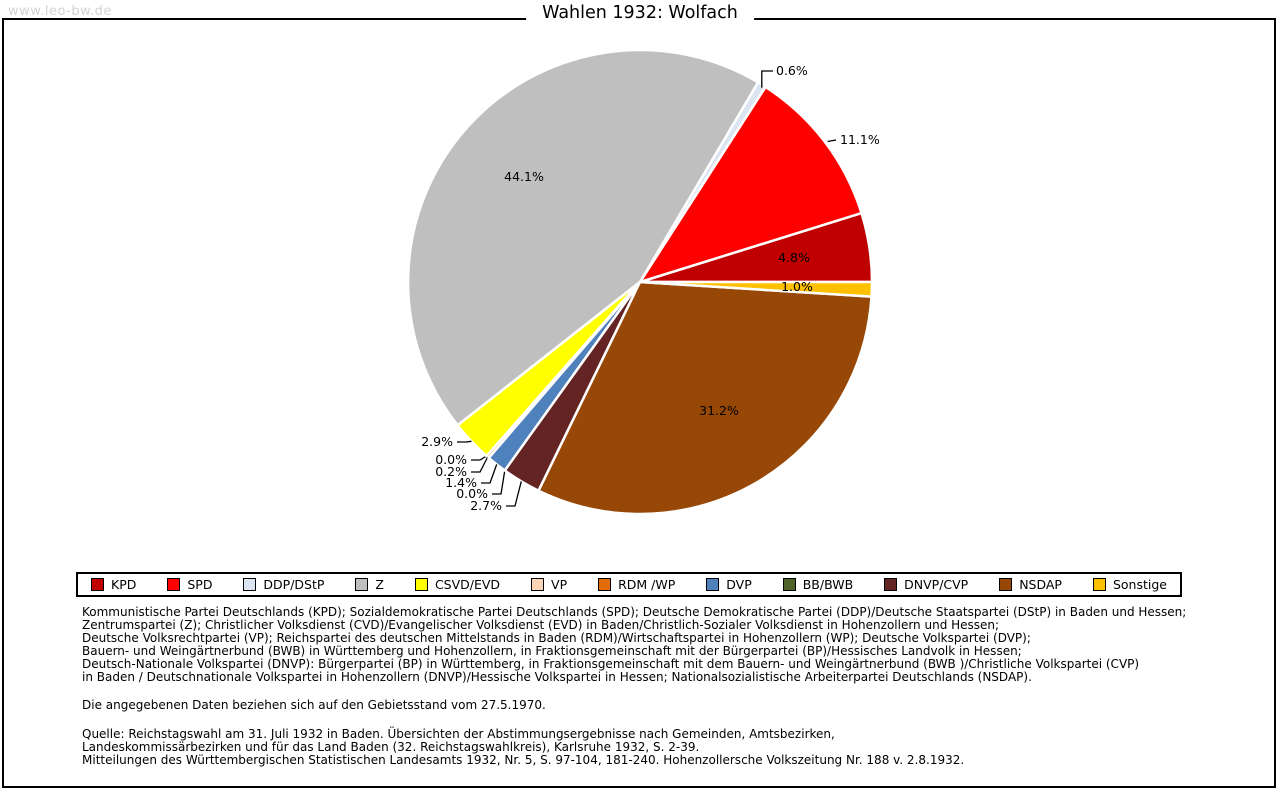  Describe the element at coordinates (640, 13) in the screenshot. I see `page-title: Wahlen 1932: Wolfach` at that location.